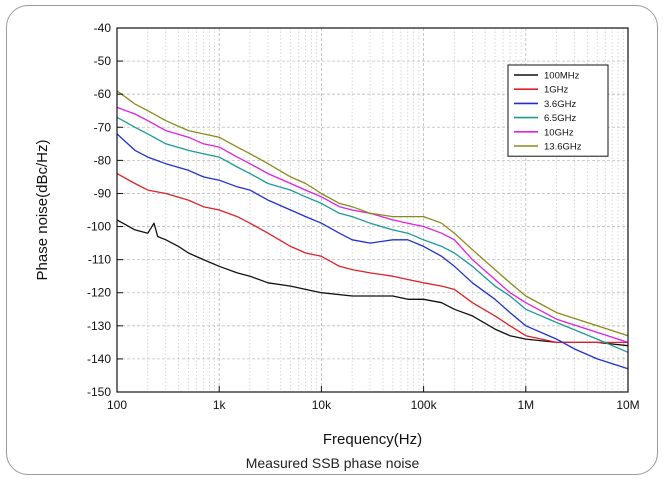 Image resolution: width=665 pixels, height=482 pixels. Describe the element at coordinates (332, 463) in the screenshot. I see `figure-caption: Measured SSB phase noise` at that location.